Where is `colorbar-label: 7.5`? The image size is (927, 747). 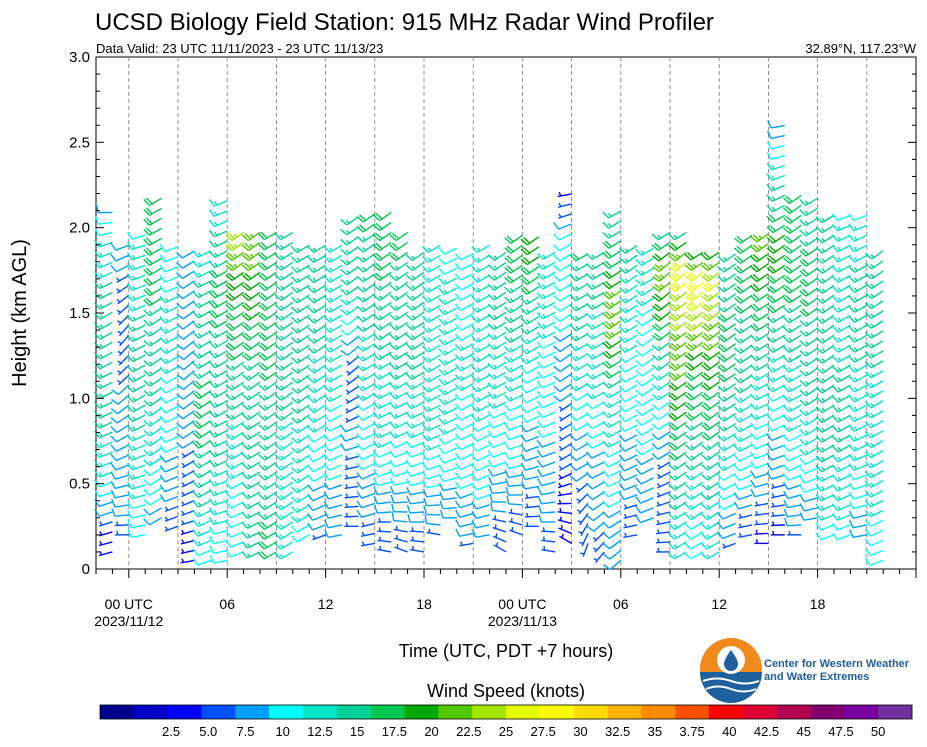
colorbar-label: 7.5 is located at coordinates (245, 731).